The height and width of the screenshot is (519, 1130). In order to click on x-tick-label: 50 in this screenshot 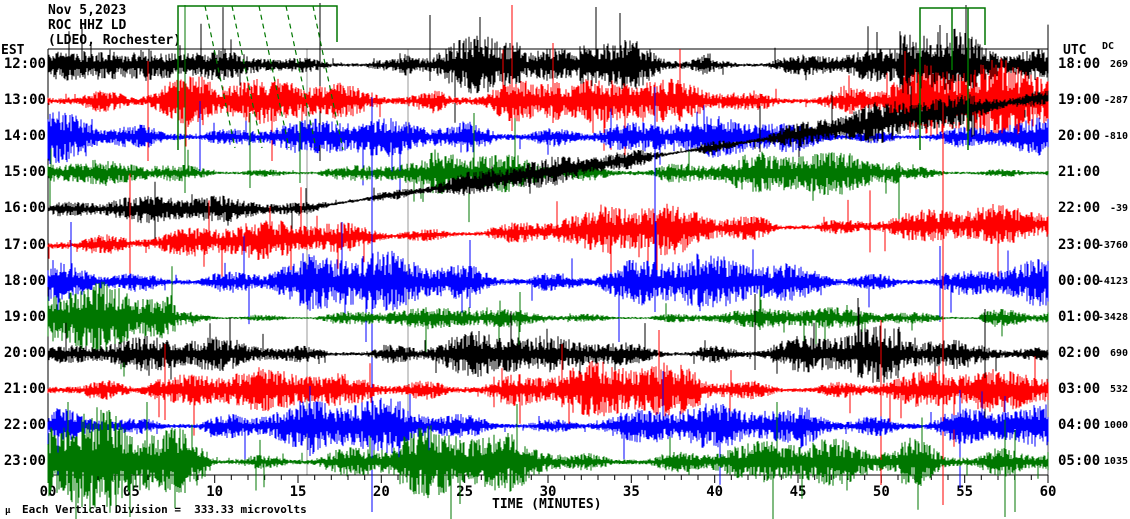, I will do `click(881, 492)`.